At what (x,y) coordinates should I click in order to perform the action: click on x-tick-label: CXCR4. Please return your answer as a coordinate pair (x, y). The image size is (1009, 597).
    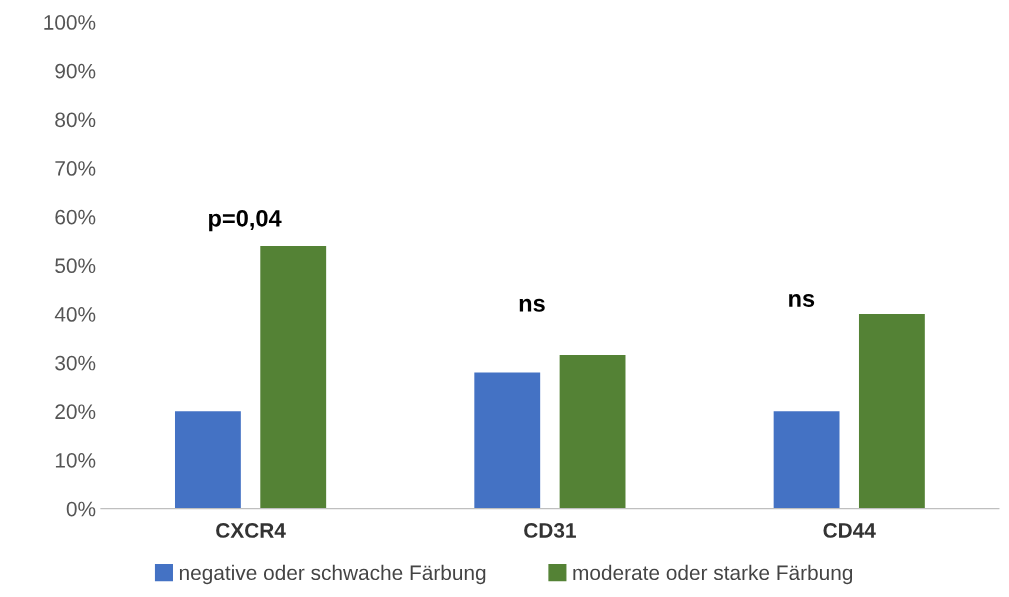
    Looking at the image, I should click on (251, 530).